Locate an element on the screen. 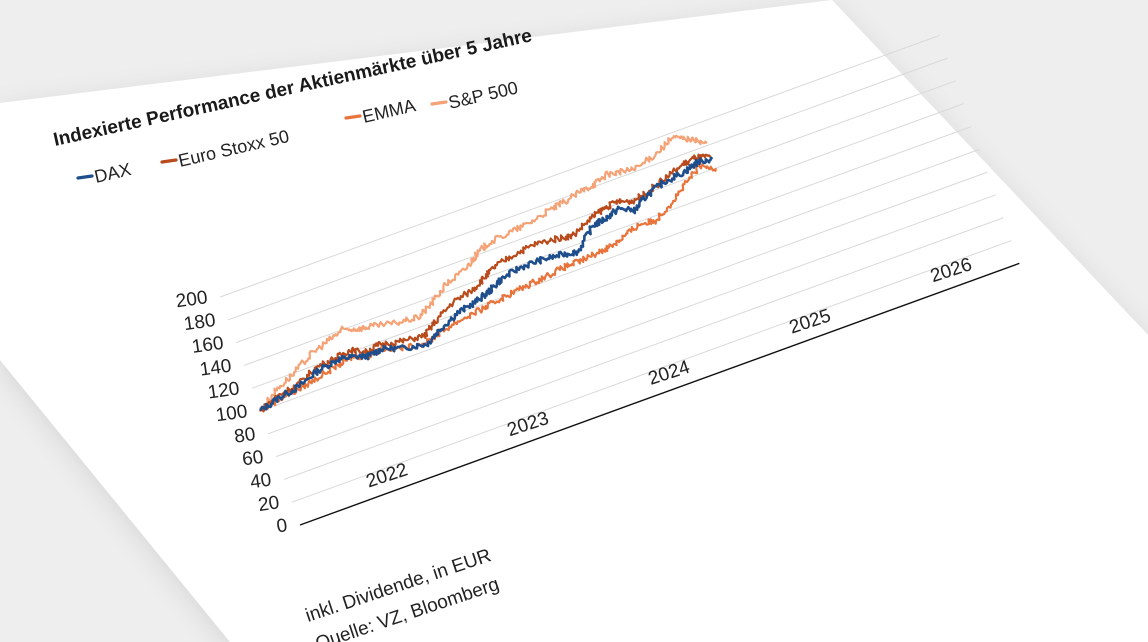 This screenshot has width=1148, height=642. y-tick-label: 140 is located at coordinates (216, 368).